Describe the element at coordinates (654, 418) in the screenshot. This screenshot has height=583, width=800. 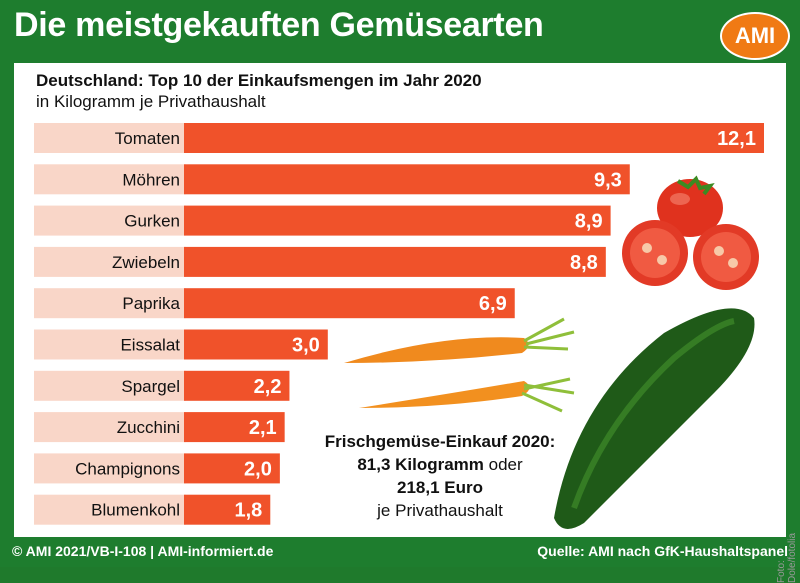
I see `cucumber-illustration` at that location.